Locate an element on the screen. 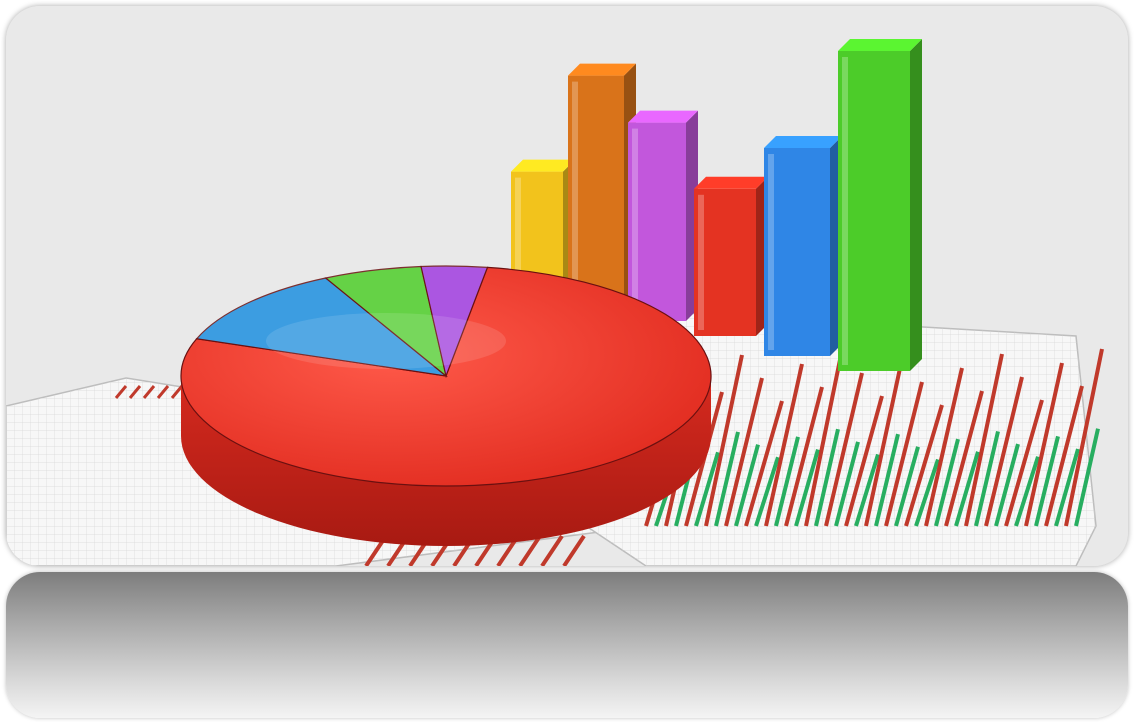 This screenshot has height=722, width=1134. pie-side is located at coordinates (446, 461).